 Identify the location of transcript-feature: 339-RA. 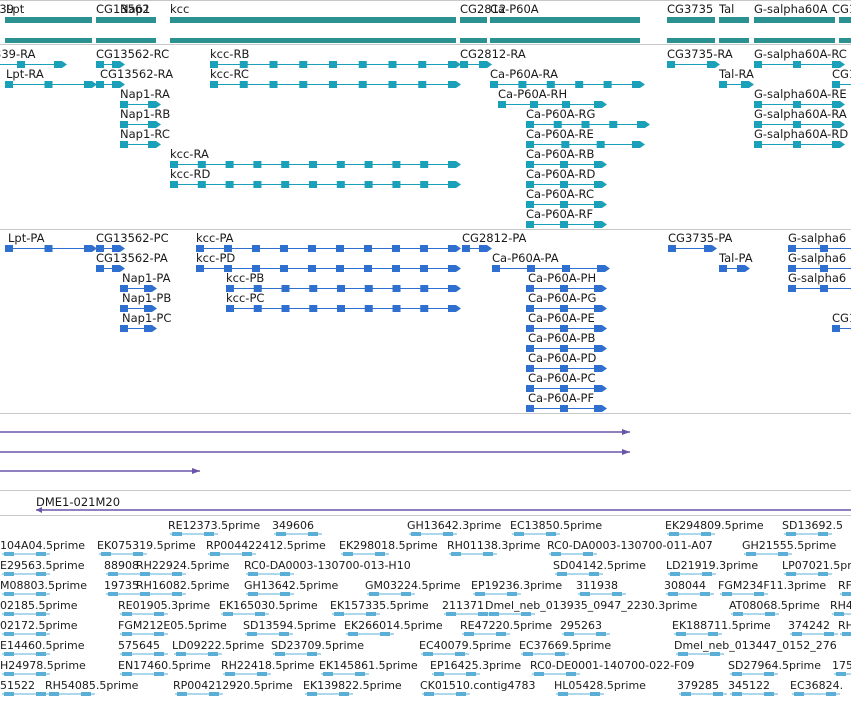
(33, 57).